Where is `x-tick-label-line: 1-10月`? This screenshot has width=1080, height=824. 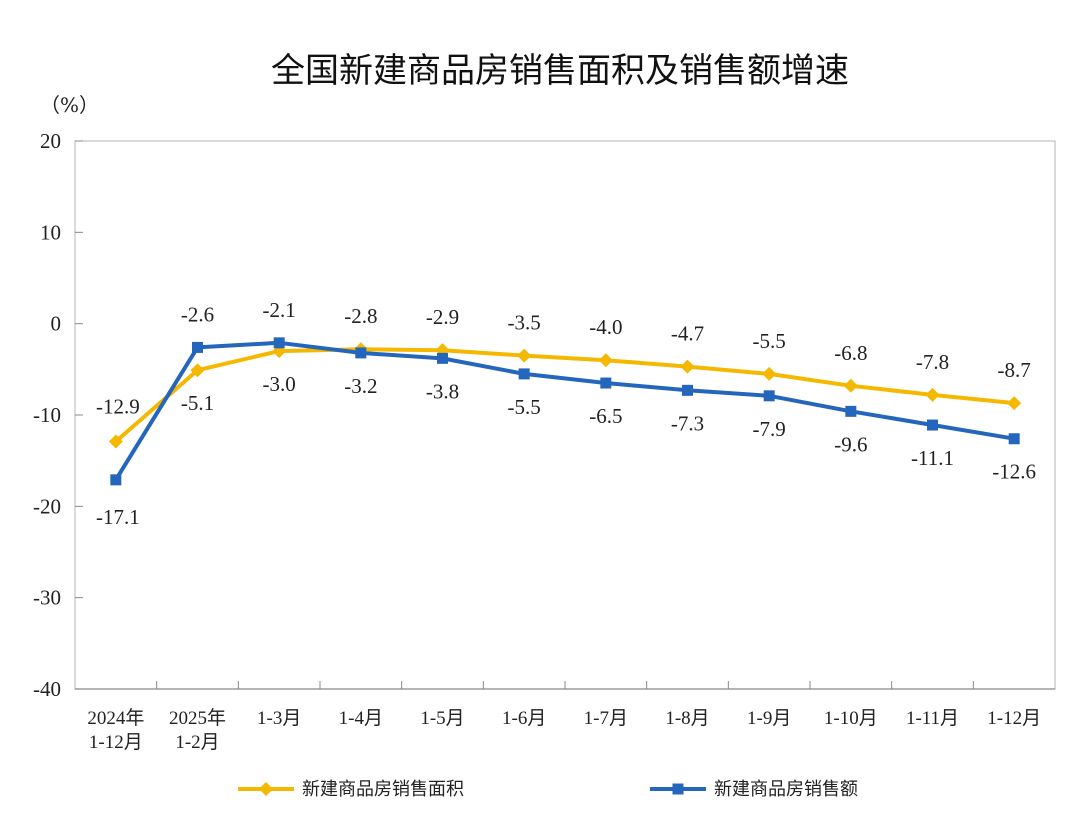 x-tick-label-line: 1-10月 is located at coordinates (851, 718).